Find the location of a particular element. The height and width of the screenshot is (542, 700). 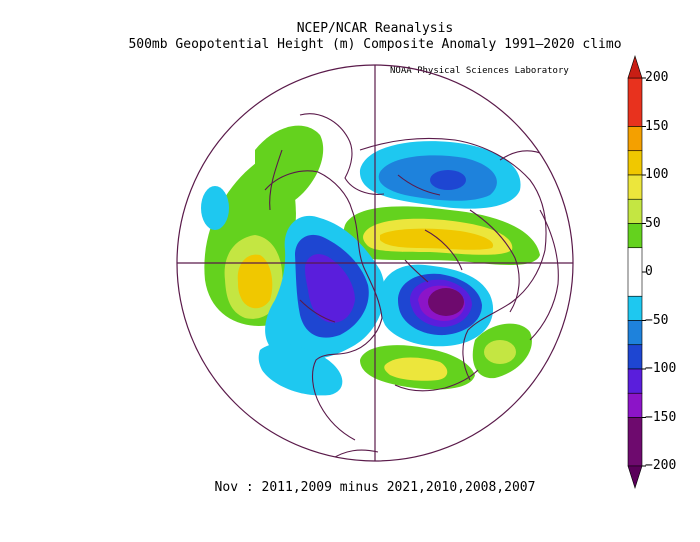

title-line-1: NCEP/NCAR Reanalysis is located at coordinates (375, 28).